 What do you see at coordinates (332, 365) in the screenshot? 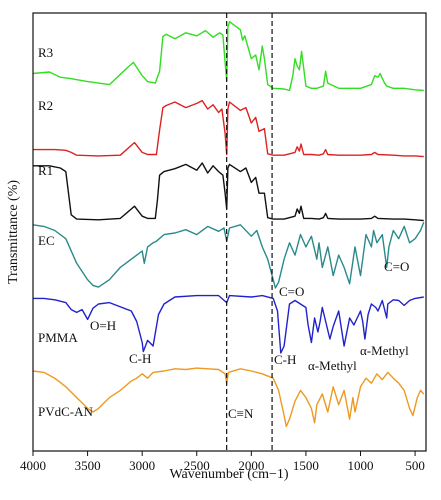
I see `annotation-alpha-methyl-left: α-Methyl` at bounding box center [332, 365].